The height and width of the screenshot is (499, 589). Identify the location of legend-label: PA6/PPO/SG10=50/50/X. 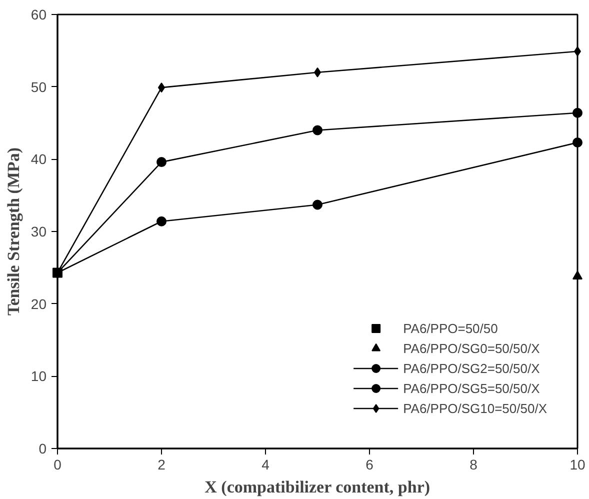
(475, 408).